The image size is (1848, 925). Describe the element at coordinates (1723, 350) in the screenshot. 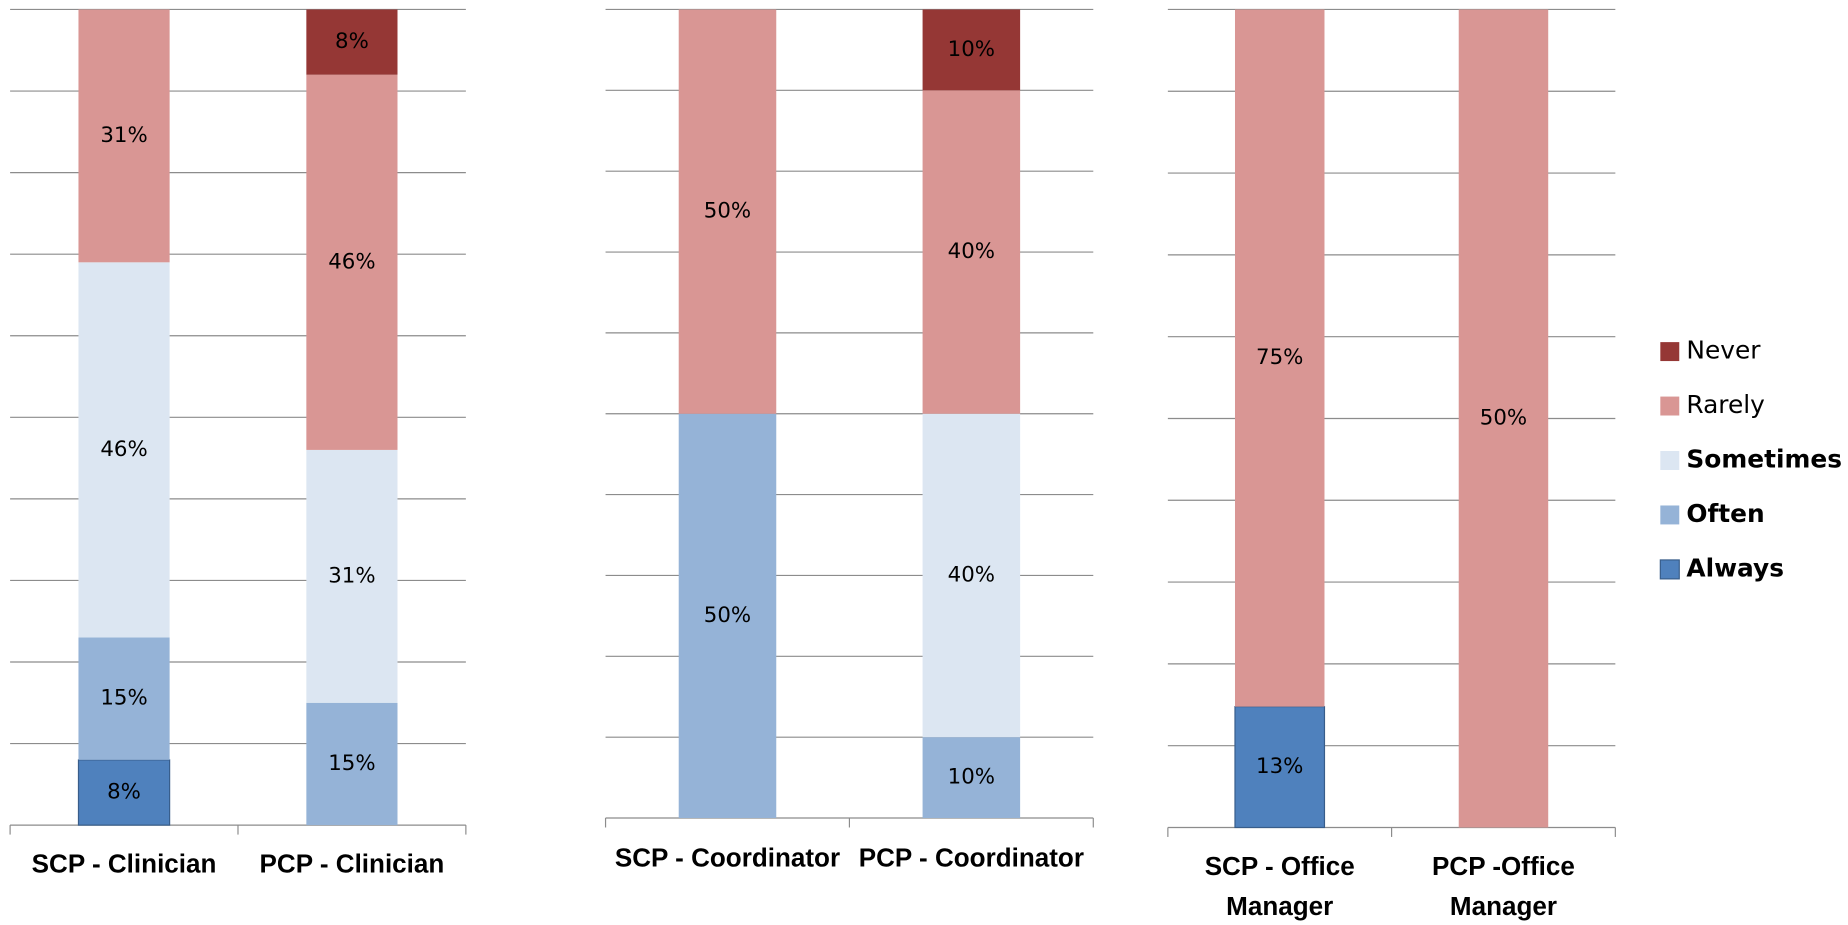

I see `legend-label: Never` at that location.